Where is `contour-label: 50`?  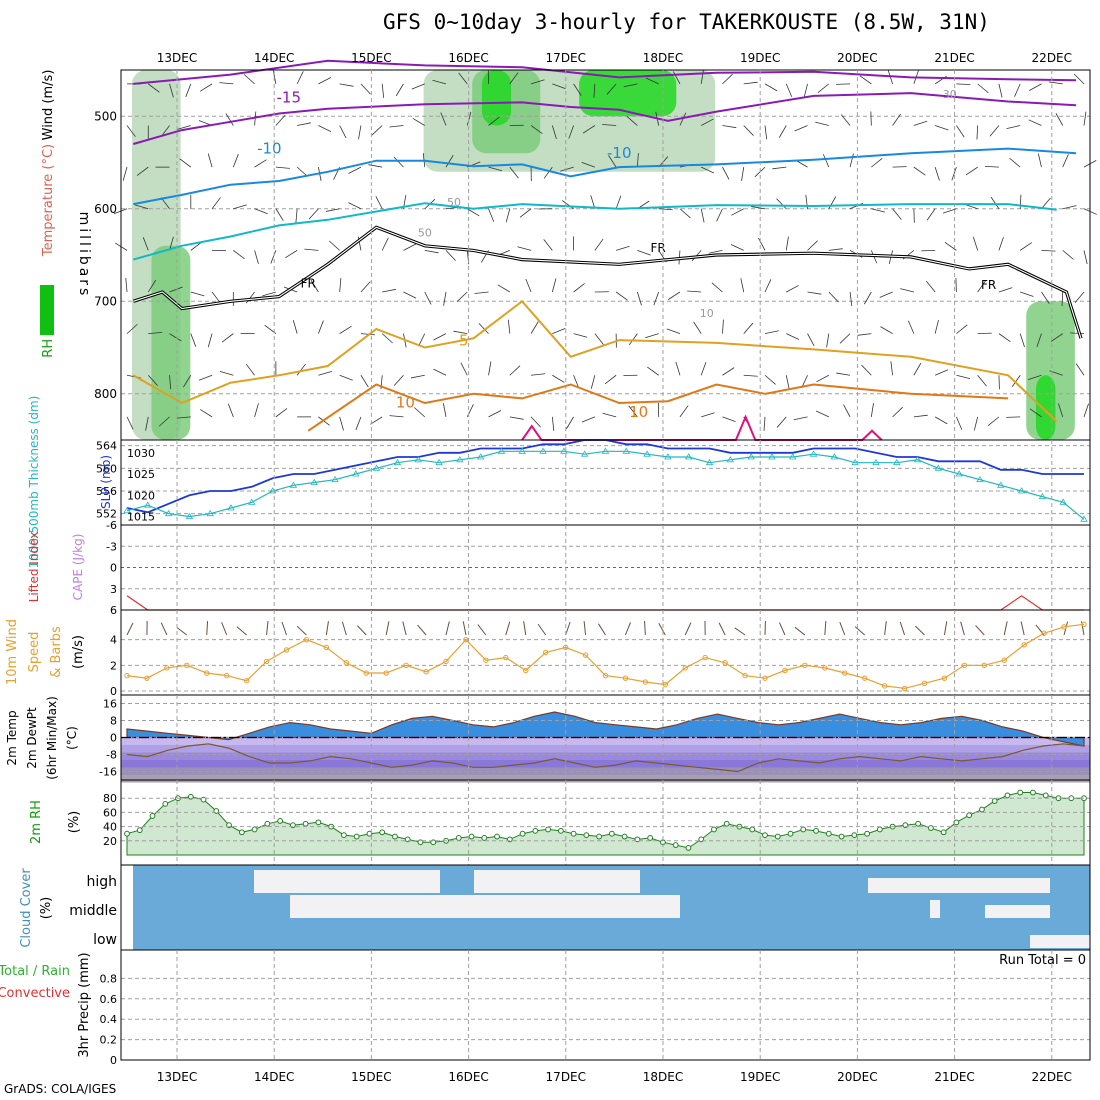
contour-label: 50 is located at coordinates (425, 233).